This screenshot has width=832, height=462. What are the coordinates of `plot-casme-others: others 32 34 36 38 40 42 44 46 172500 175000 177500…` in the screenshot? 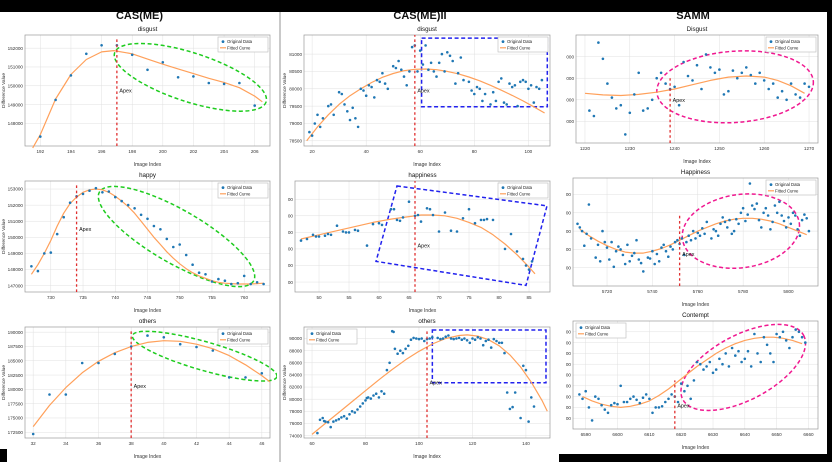 It's located at (138, 387).